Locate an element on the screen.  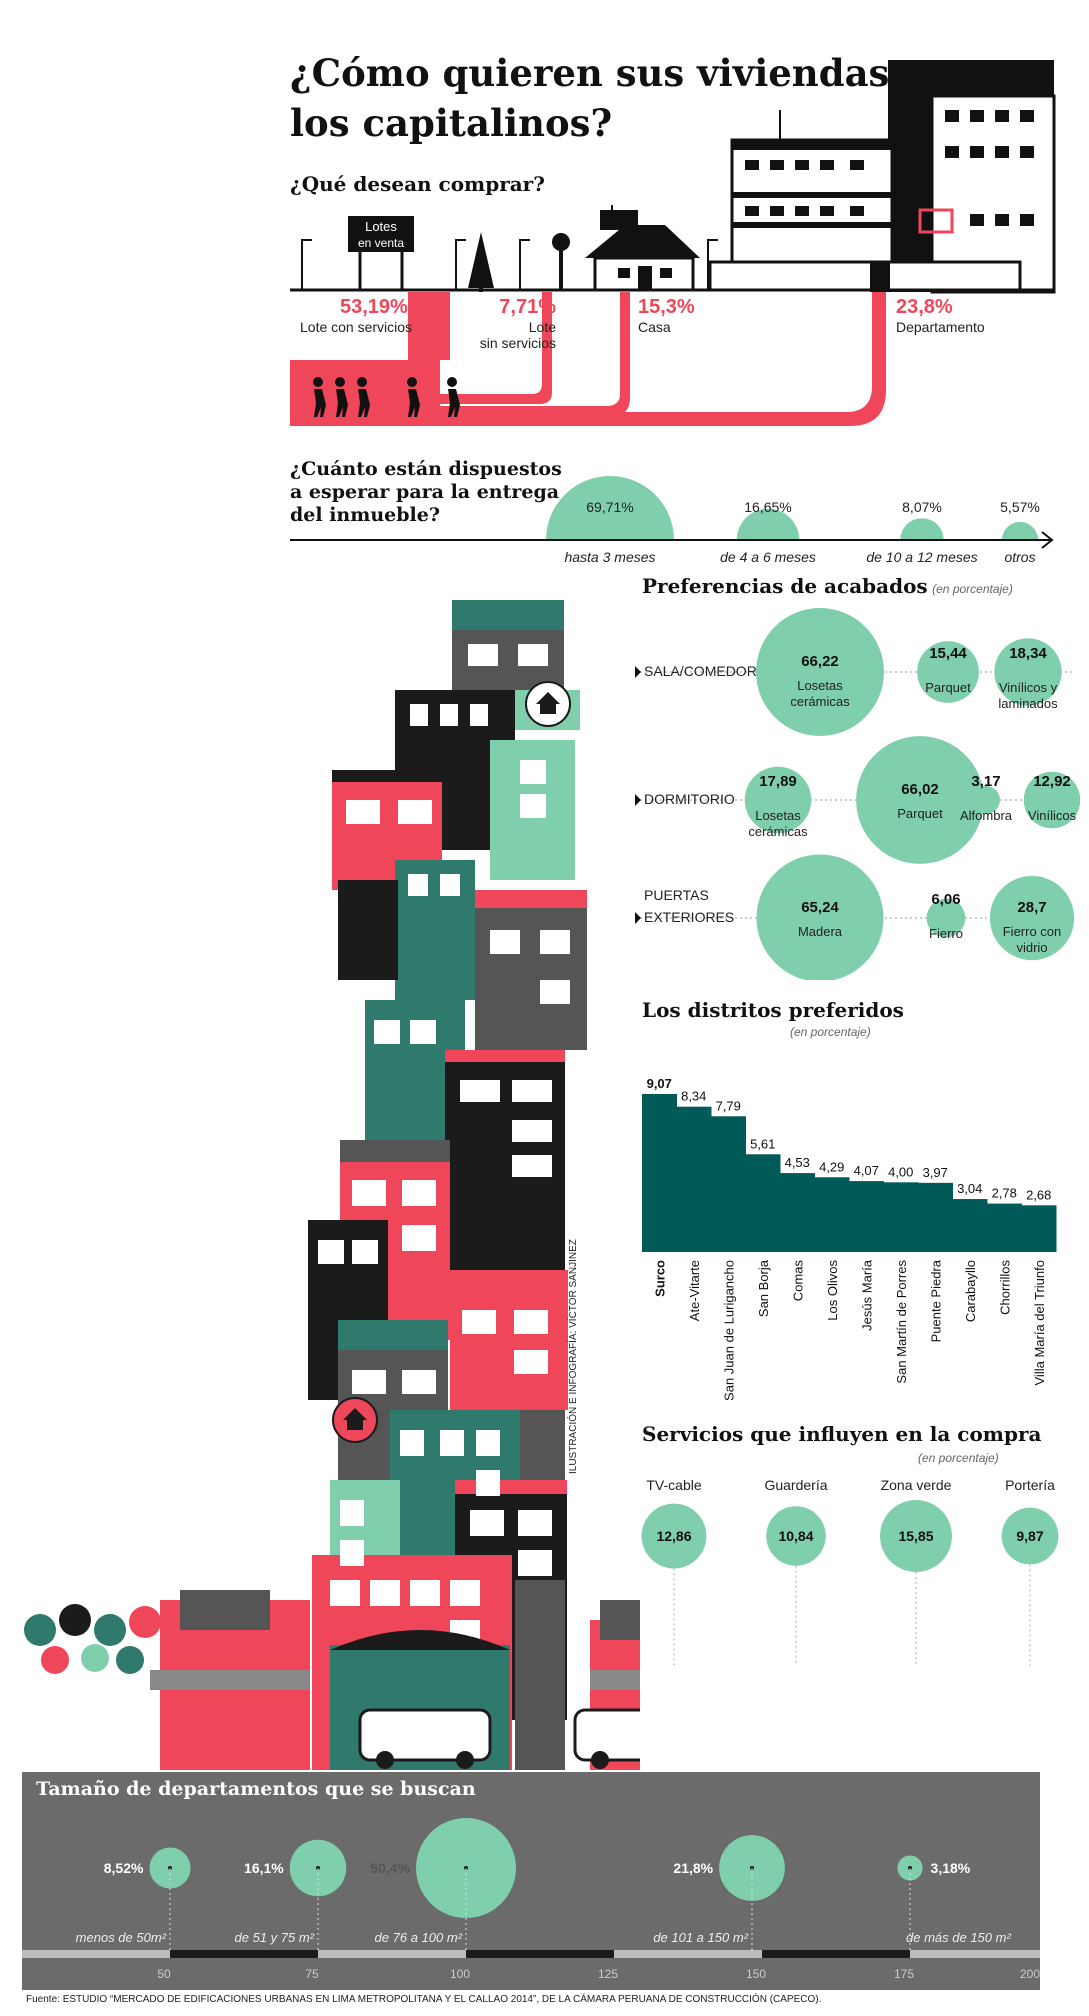
district-label: Puente Piedra is located at coordinates (935, 1300).